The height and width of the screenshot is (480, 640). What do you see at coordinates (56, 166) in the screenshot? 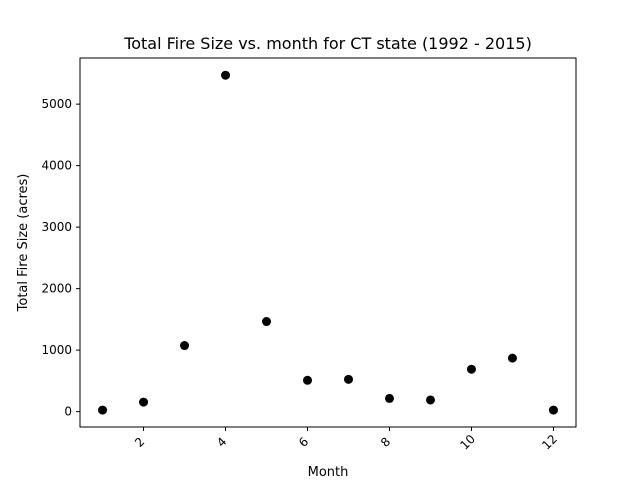
I see `y-tick-label: 4000` at bounding box center [56, 166].